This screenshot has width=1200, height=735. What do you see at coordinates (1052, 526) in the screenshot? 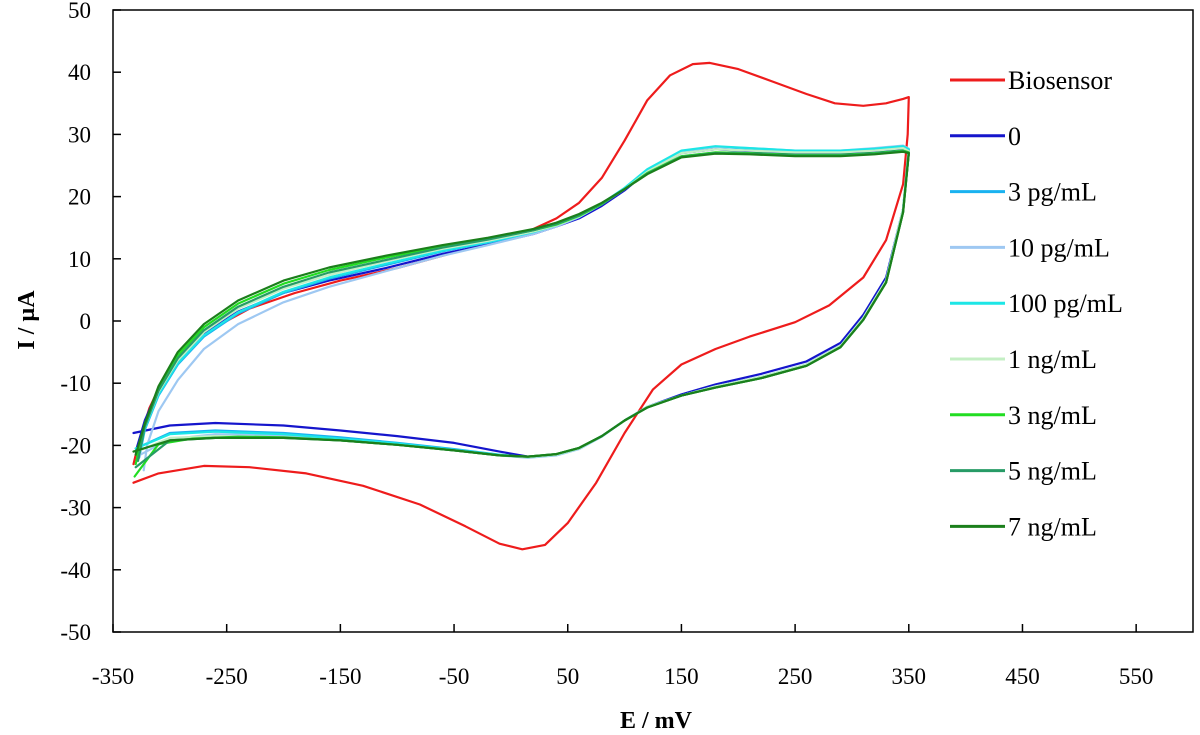
I see `legend-label-7-ng-ml: 7 ng/mL` at bounding box center [1052, 526].